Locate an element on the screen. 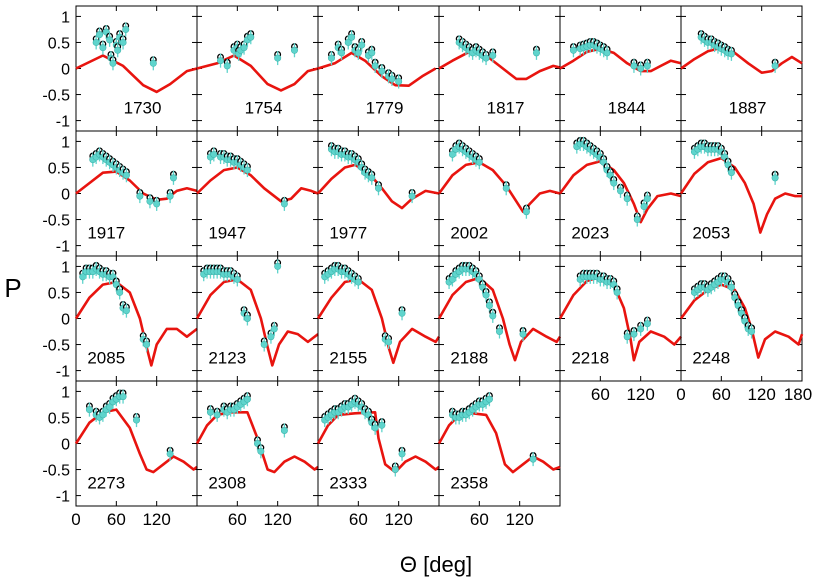 The width and height of the screenshot is (830, 580). panel-energy-label: 1779 is located at coordinates (385, 108).